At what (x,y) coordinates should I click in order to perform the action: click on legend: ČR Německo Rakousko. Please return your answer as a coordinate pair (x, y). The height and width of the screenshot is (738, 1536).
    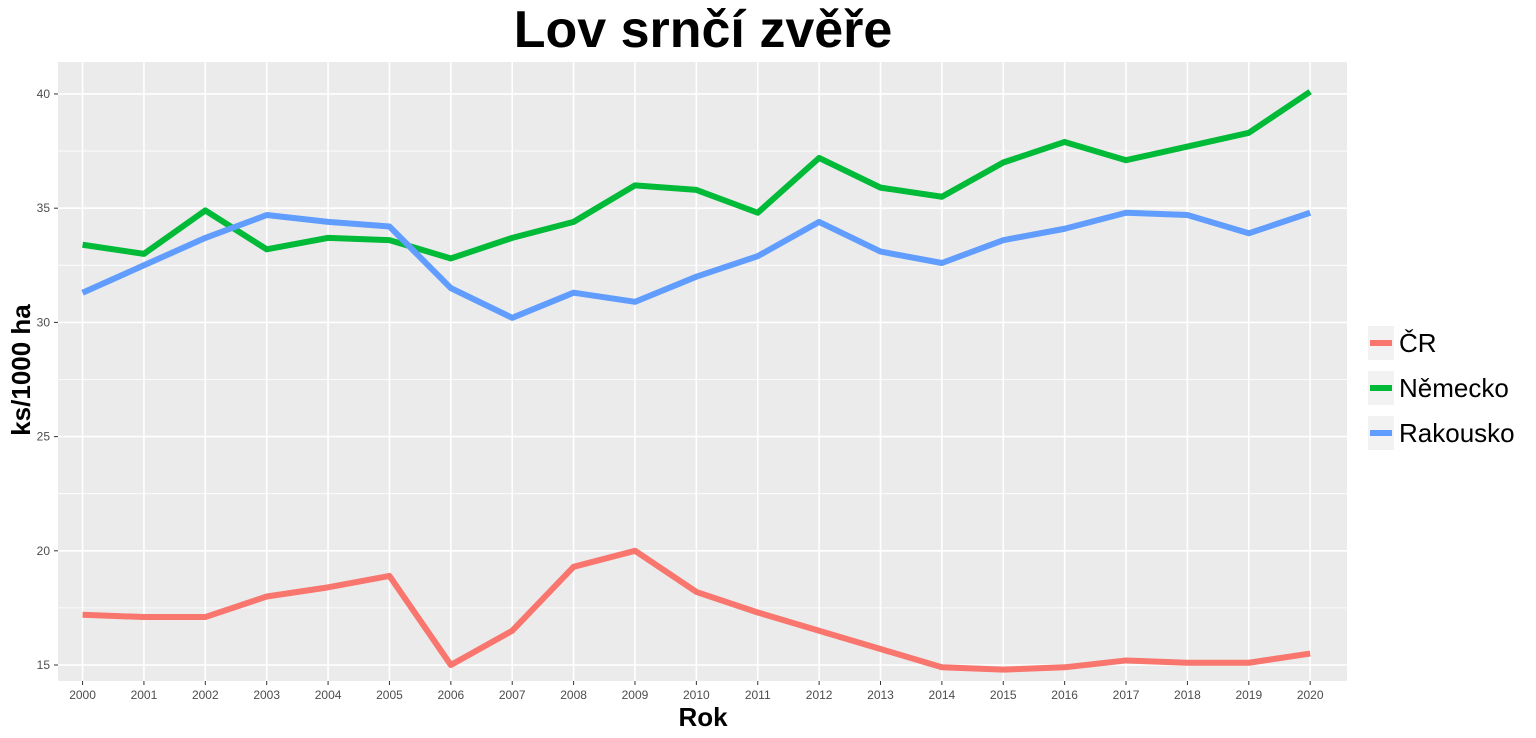
    Looking at the image, I should click on (1441, 388).